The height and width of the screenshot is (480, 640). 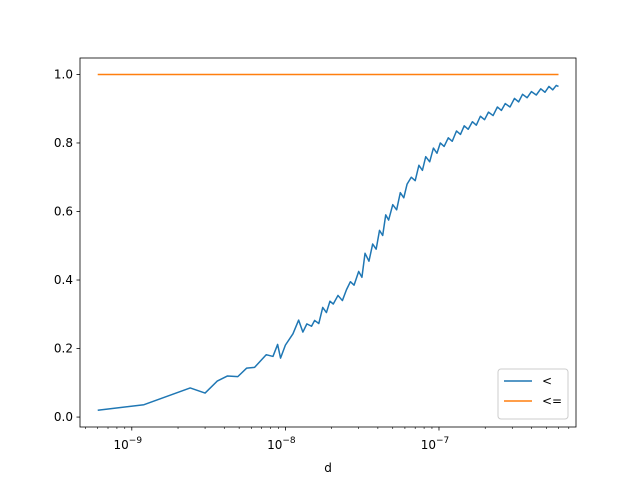 What do you see at coordinates (435, 444) in the screenshot?
I see `x-tick-label-2: 10⁻⁷` at bounding box center [435, 444].